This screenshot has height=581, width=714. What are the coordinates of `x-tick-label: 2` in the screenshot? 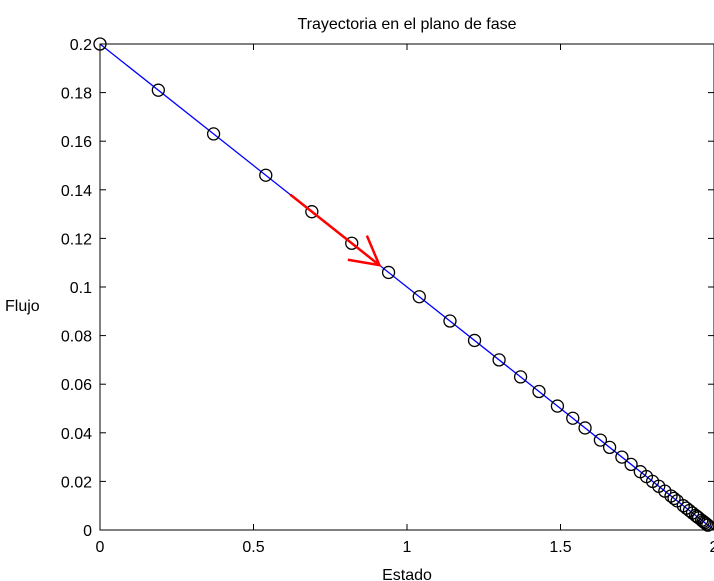 It's located at (712, 547).